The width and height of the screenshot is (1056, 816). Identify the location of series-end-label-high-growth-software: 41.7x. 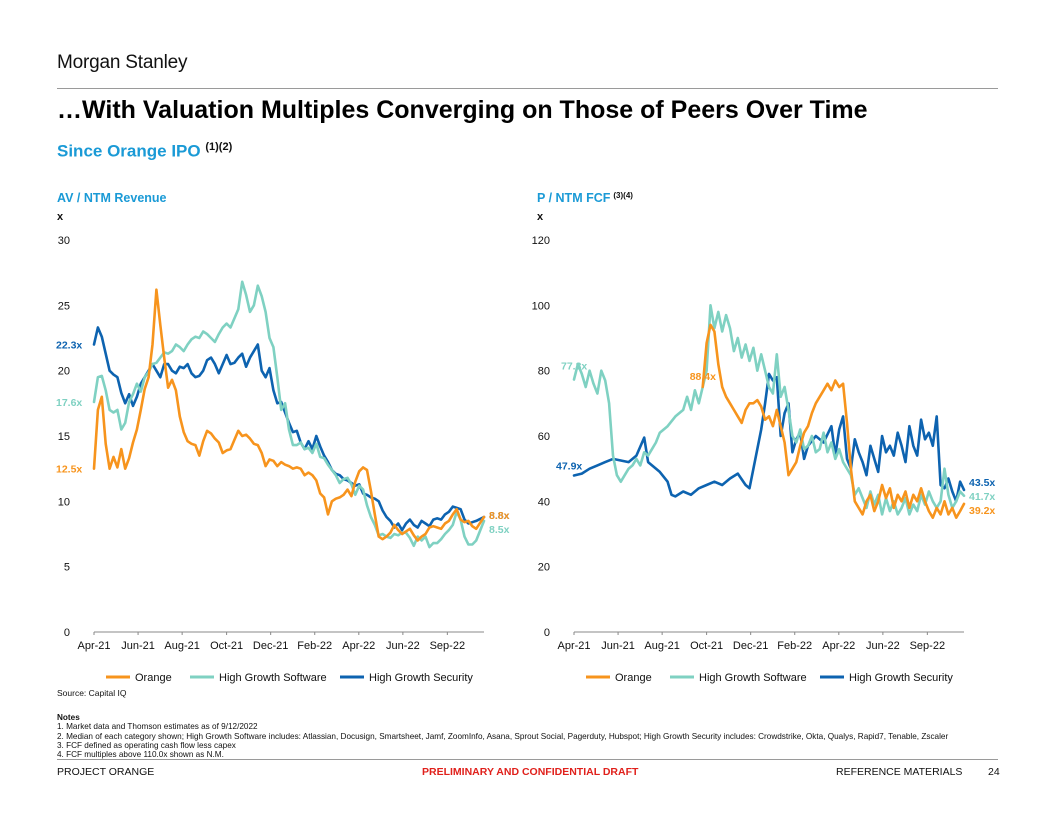
(982, 497).